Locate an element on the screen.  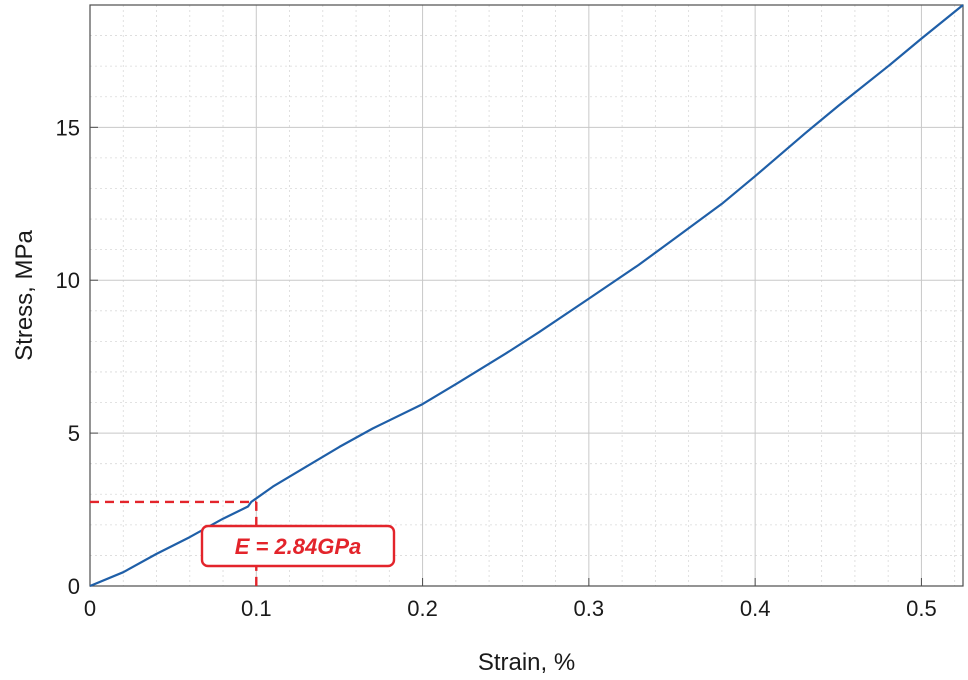
annotation-label: E = 2.84GPa is located at coordinates (298, 546).